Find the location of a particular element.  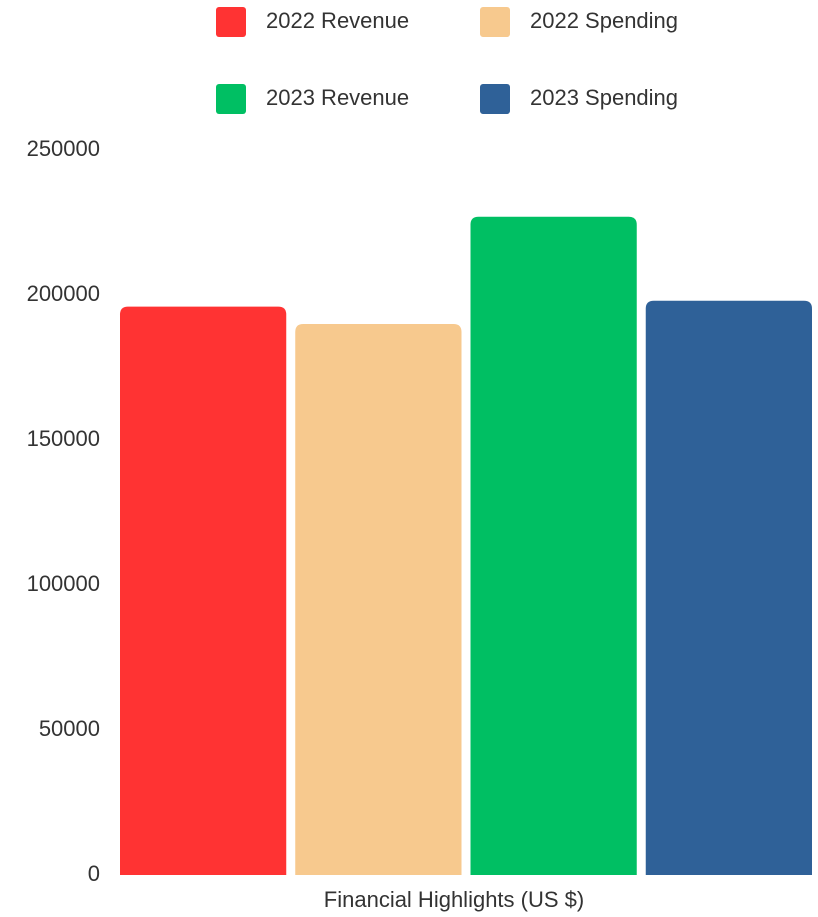

y-tick-label: 100000 is located at coordinates (63, 583).